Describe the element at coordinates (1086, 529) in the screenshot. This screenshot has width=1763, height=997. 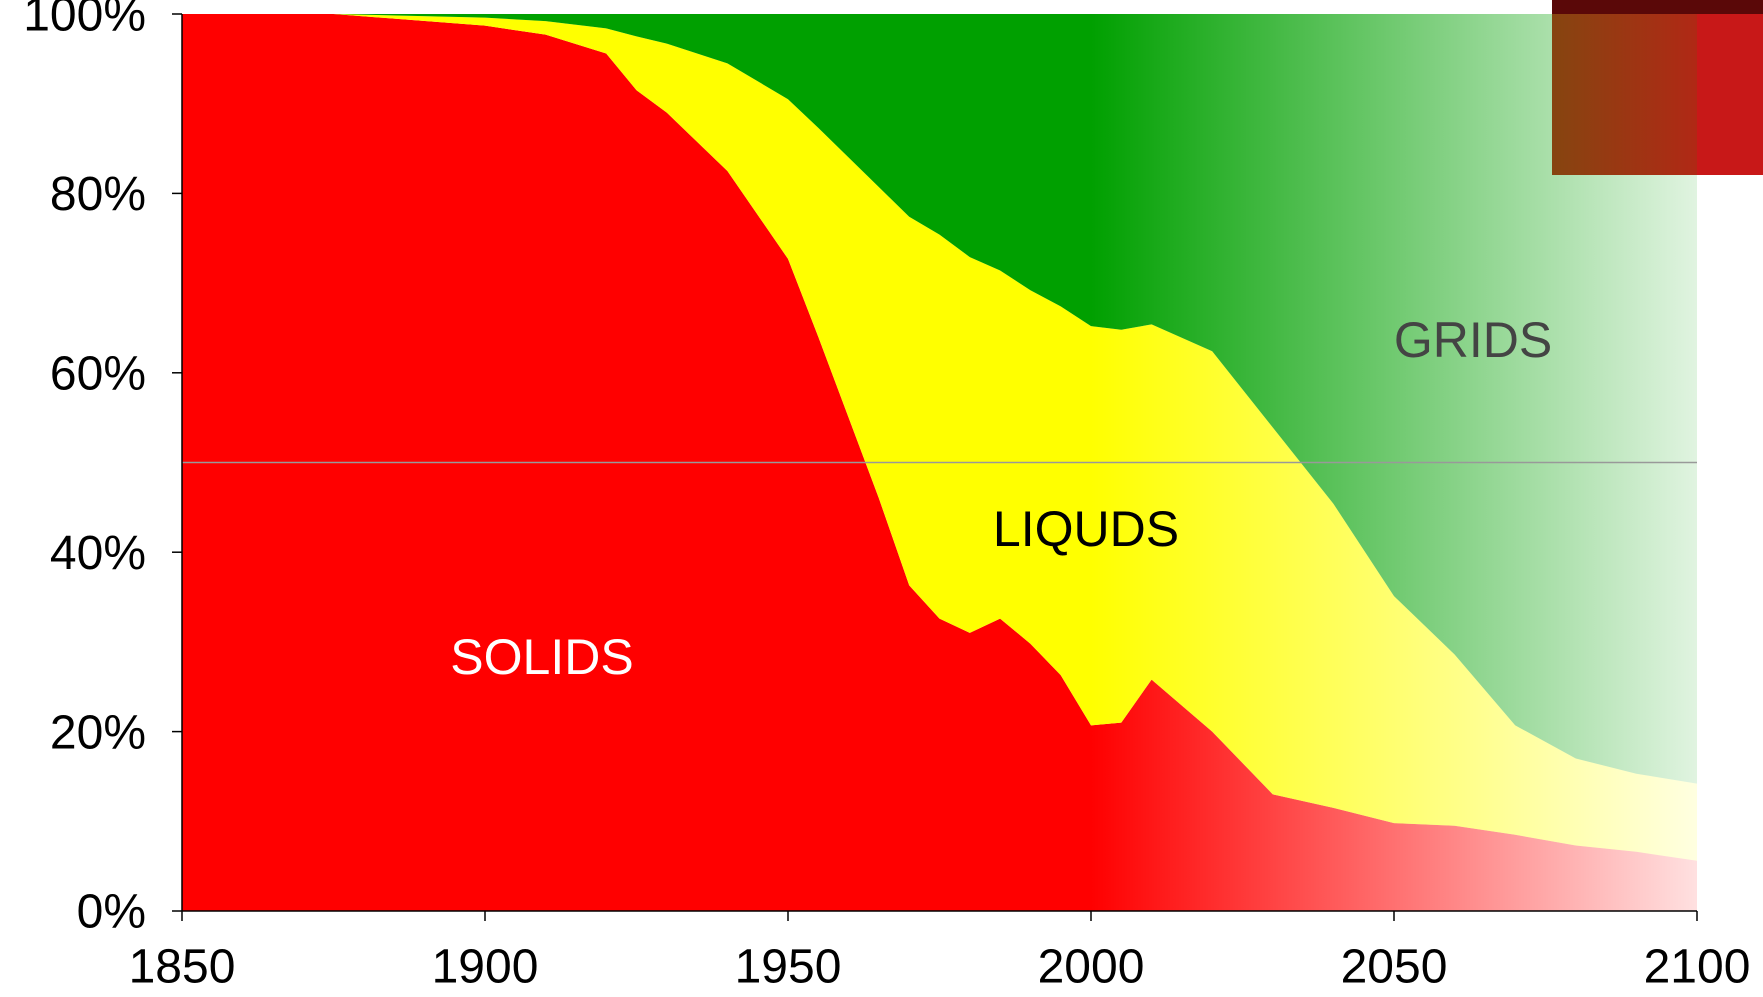
I see `area-label: LIQUDS` at that location.